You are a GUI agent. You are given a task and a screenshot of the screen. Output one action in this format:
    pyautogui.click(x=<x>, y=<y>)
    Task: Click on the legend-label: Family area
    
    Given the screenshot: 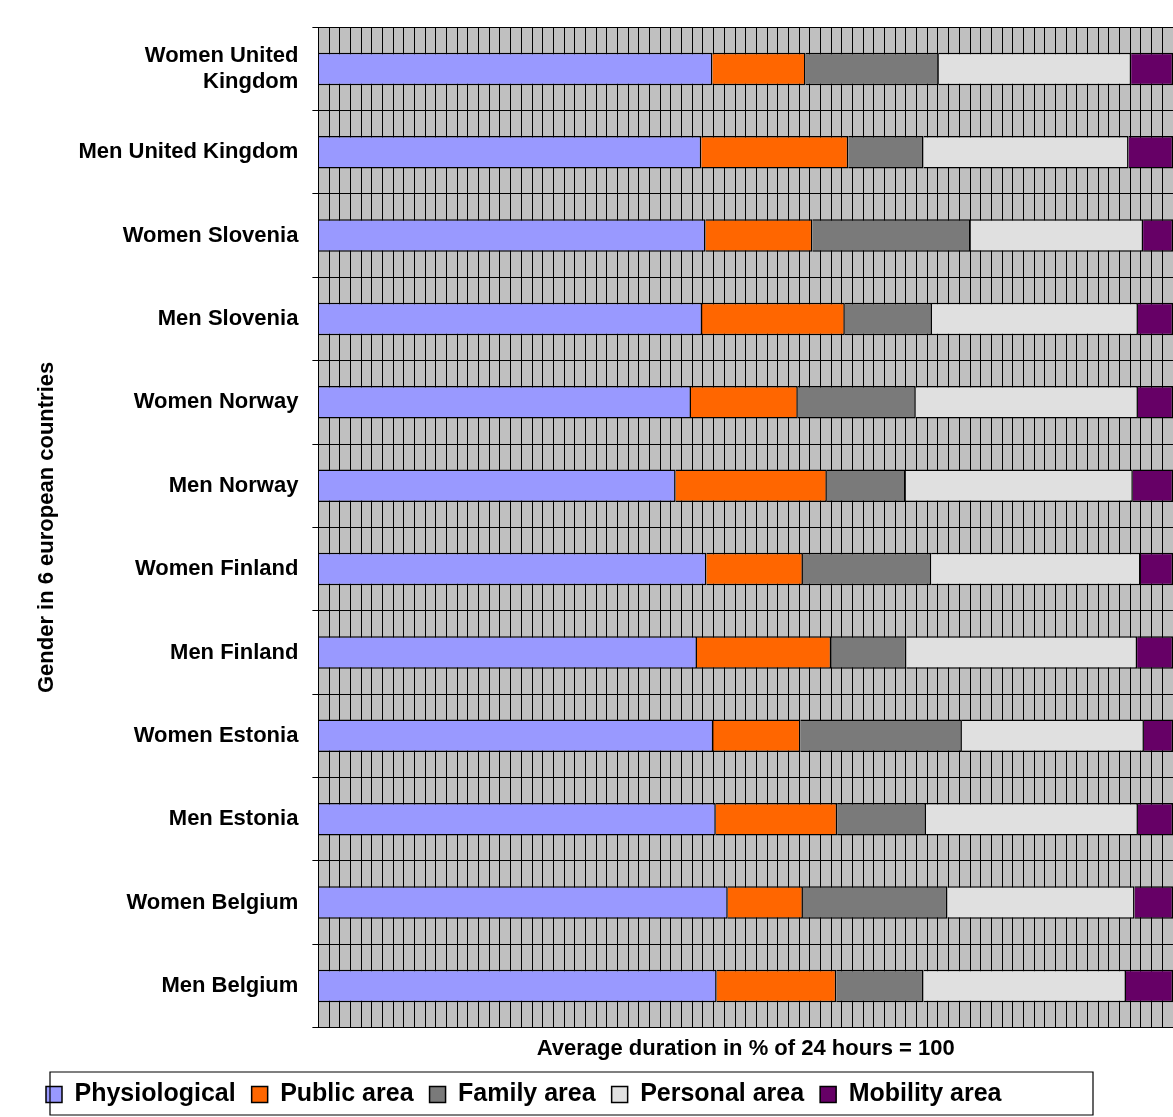 What is the action you would take?
    pyautogui.click(x=527, y=1092)
    